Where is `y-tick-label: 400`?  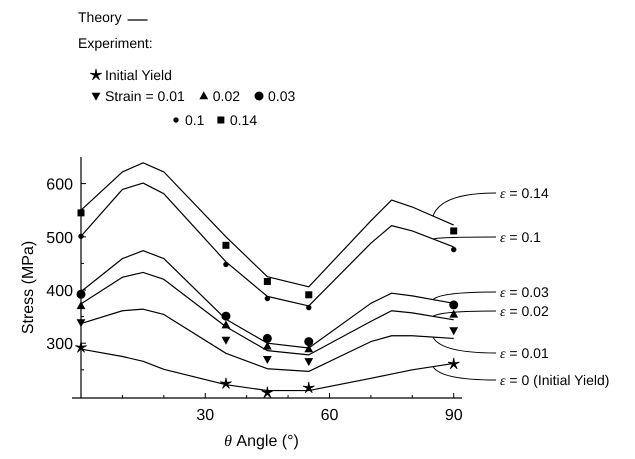
y-tick-label: 400 is located at coordinates (60, 291).